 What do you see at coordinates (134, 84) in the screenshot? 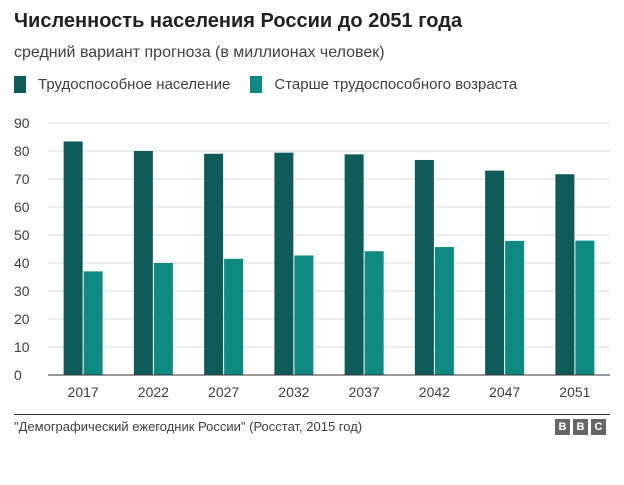
I see `legend-label-working: Трудоспособное население` at bounding box center [134, 84].